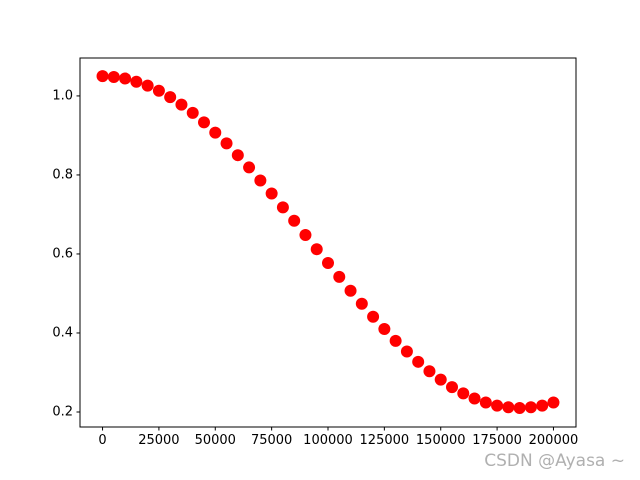 Image resolution: width=640 pixels, height=480 pixels. Describe the element at coordinates (328, 440) in the screenshot. I see `x-tick-label: 100000` at that location.